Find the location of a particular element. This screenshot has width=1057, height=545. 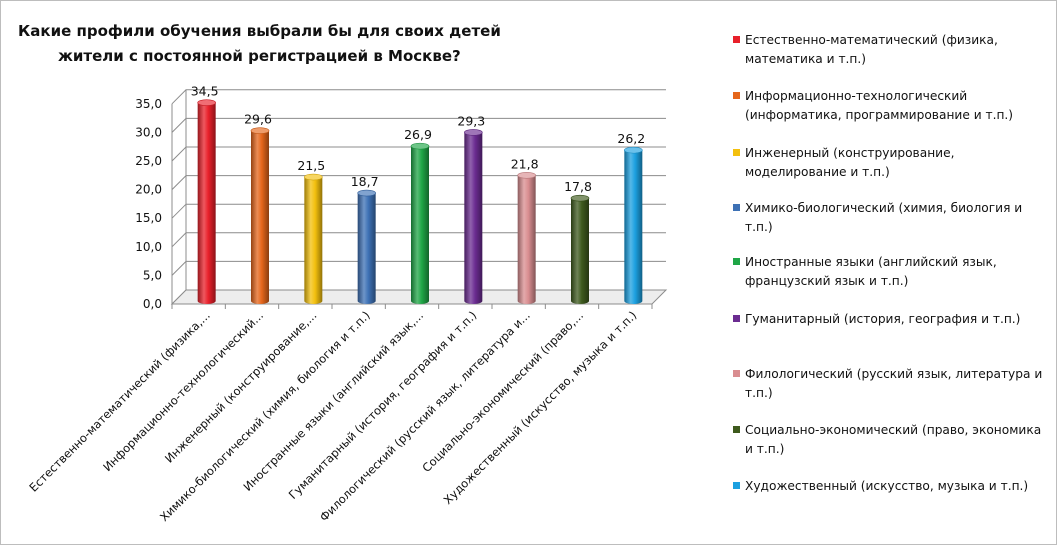

gridline is located at coordinates (418, 97).